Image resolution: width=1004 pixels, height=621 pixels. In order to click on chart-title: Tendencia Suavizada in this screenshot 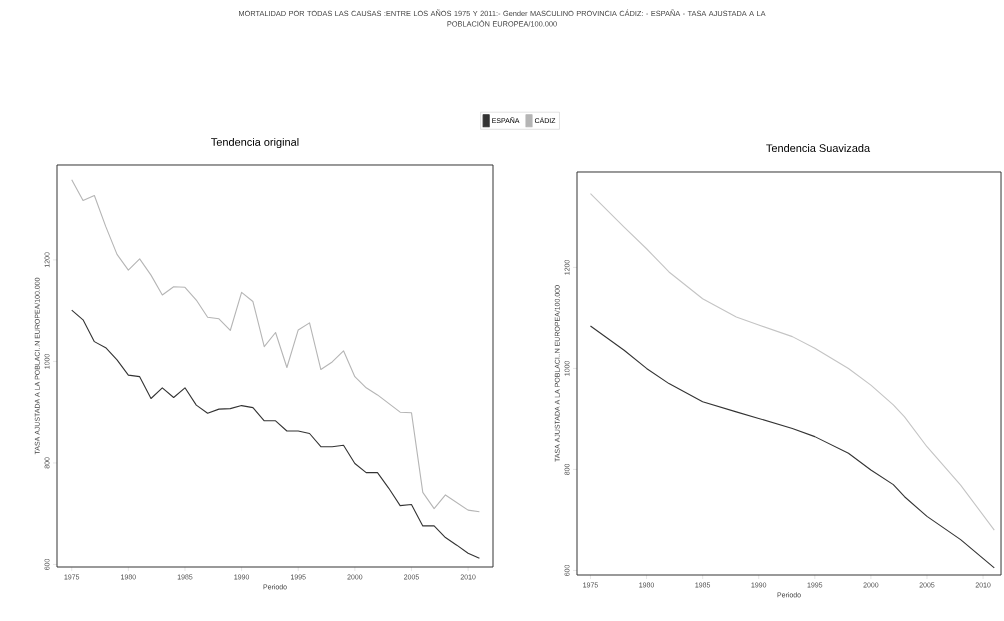, I will do `click(818, 148)`.